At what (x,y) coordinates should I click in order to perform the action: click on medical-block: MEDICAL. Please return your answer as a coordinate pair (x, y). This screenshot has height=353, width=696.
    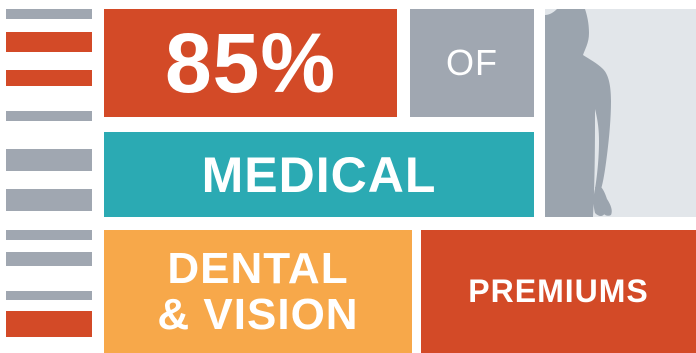
    Looking at the image, I should click on (319, 174).